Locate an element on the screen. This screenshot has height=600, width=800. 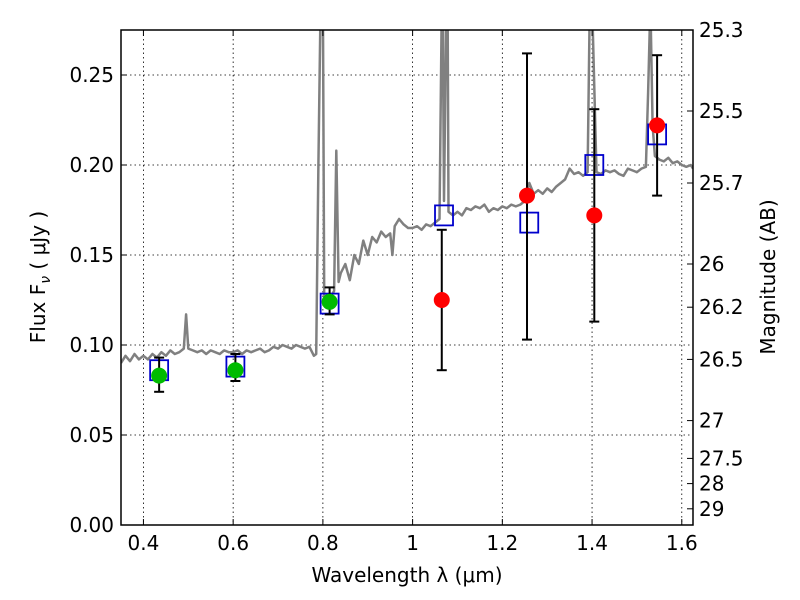
y-tick-label: 0.20 is located at coordinates (91, 165).